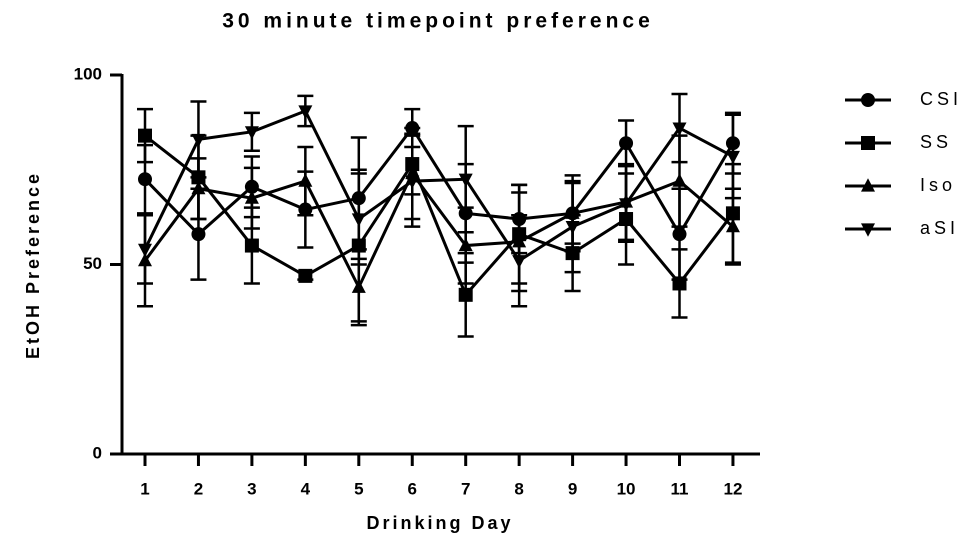  What do you see at coordinates (936, 142) in the screenshot?
I see `legend-label: SS` at bounding box center [936, 142].